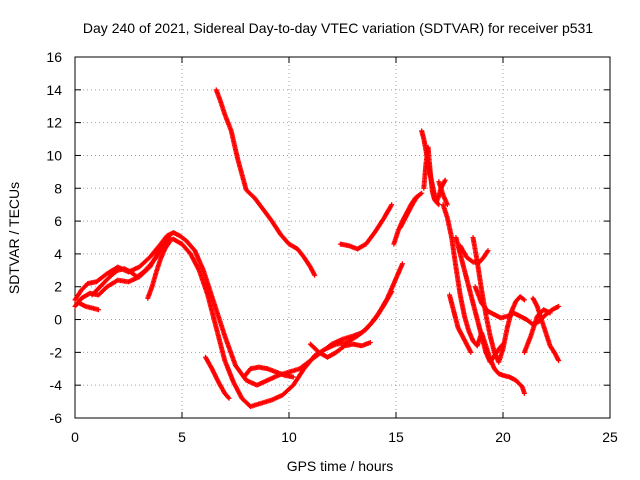 This screenshot has height=480, width=640. Describe the element at coordinates (537, 331) in the screenshot. I see `series-arc-t` at that location.